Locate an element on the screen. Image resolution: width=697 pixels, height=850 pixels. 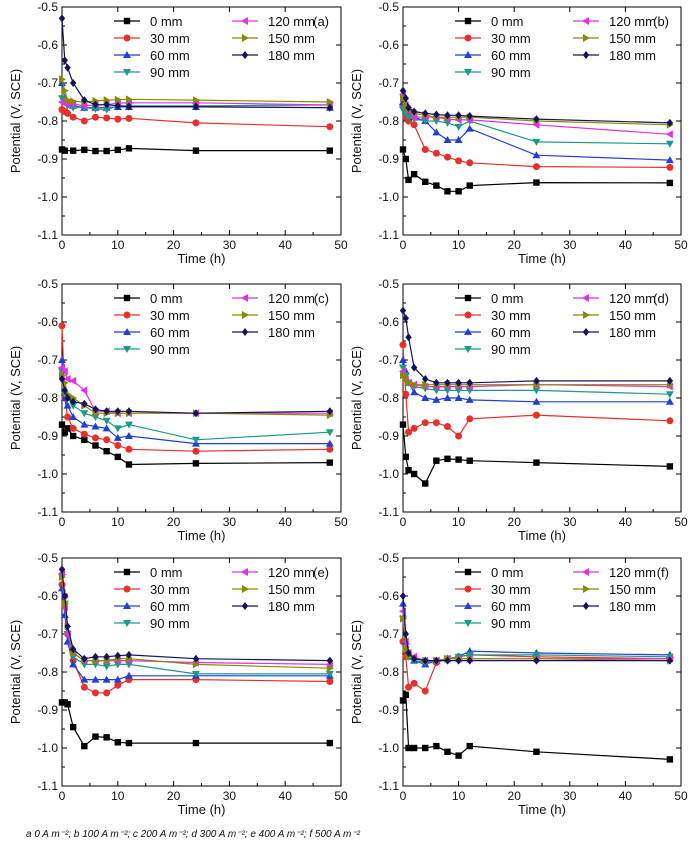
x-tick-label: 20 is located at coordinates (515, 245).